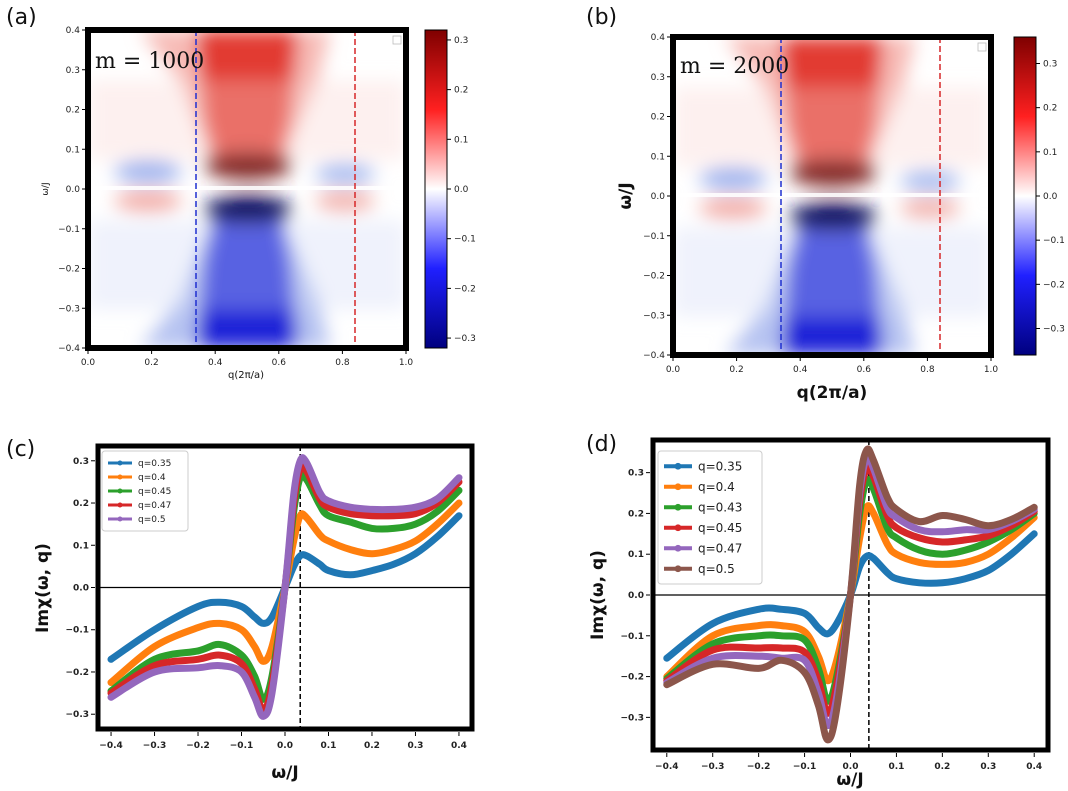 The width and height of the screenshot is (1068, 791). I want to click on xtick-label-c: 0.2, so click(372, 746).